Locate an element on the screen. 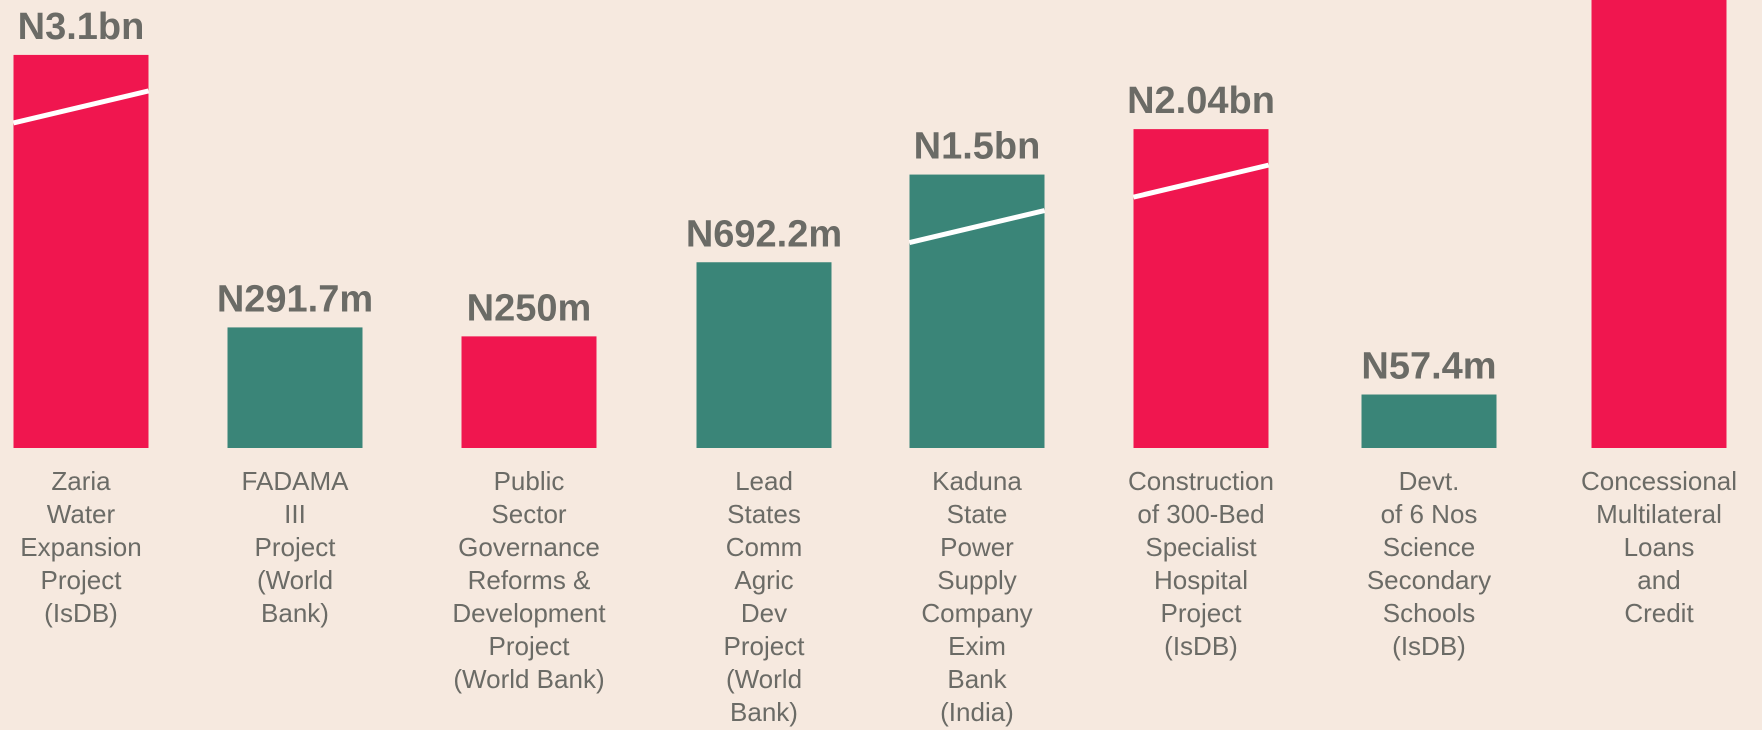 This screenshot has width=1762, height=730. value-label: N291.7m is located at coordinates (295, 299).